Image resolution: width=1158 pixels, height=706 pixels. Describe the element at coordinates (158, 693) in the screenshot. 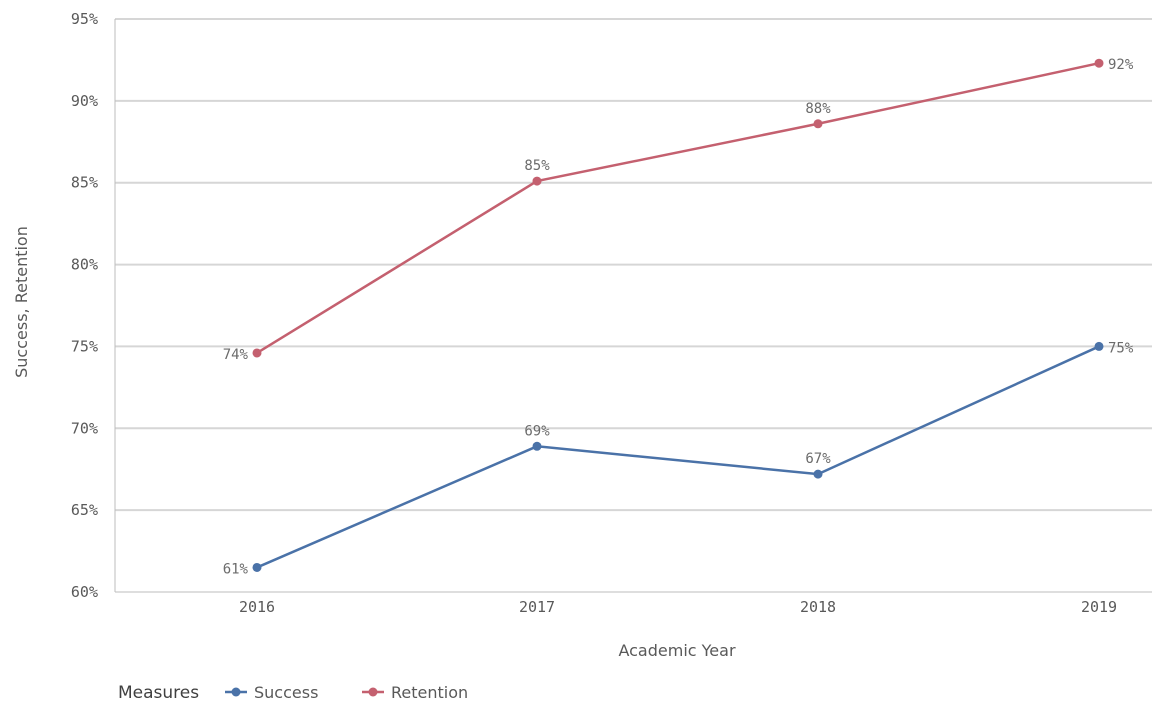

I see `legend-title: Measures` at that location.